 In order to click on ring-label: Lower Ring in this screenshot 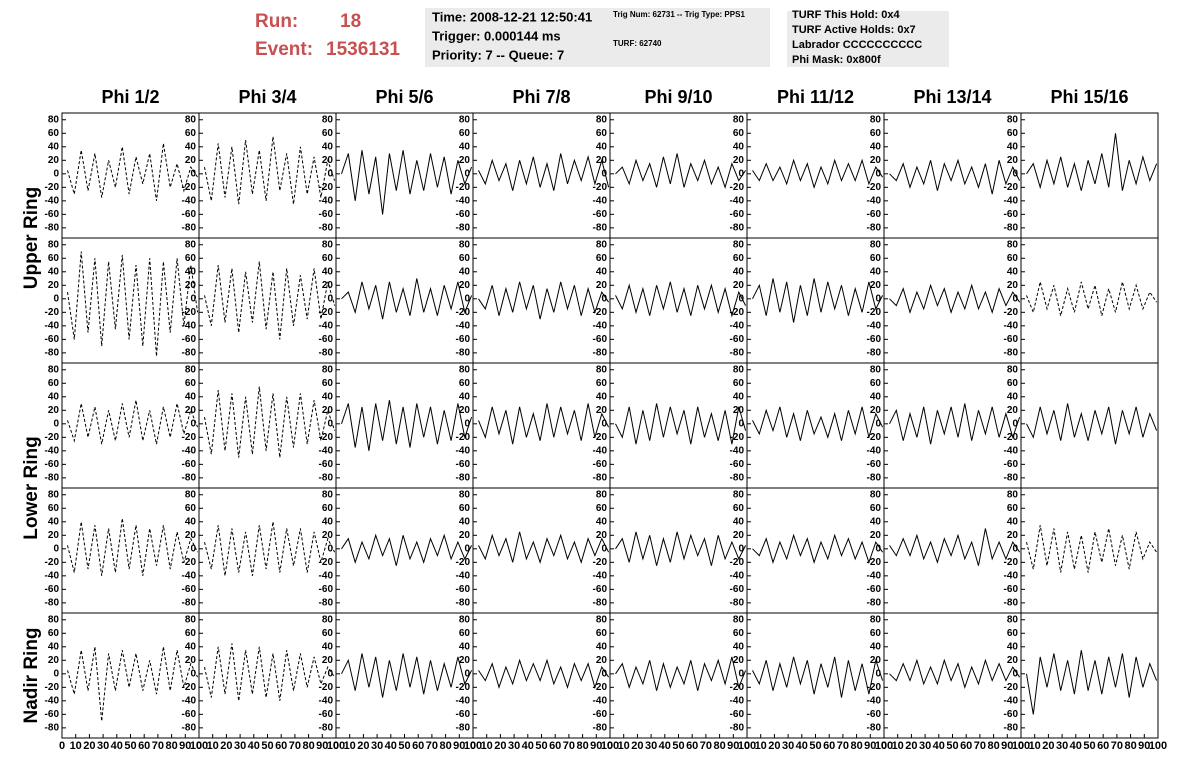, I will do `click(31, 487)`.